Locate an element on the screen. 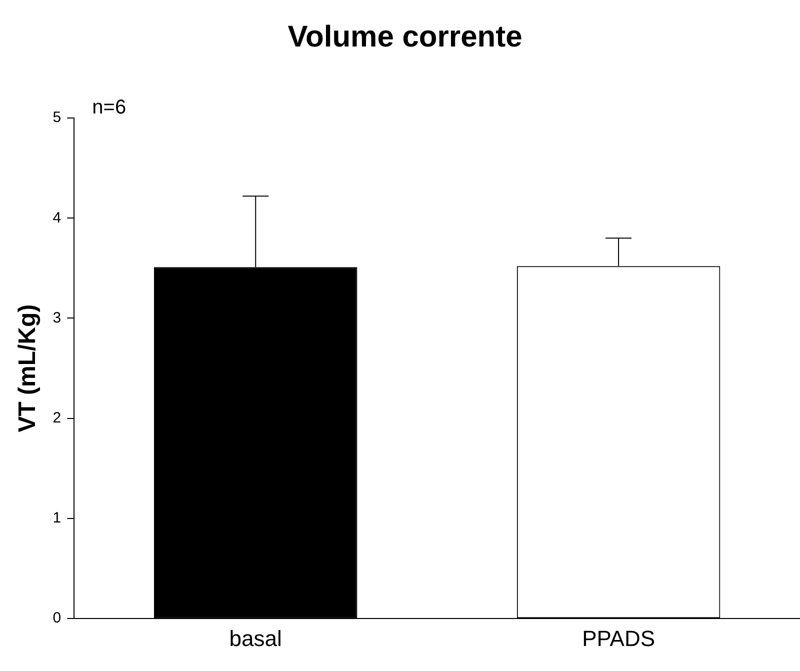 The height and width of the screenshot is (671, 800). y-tick-label: 5 is located at coordinates (57, 117).